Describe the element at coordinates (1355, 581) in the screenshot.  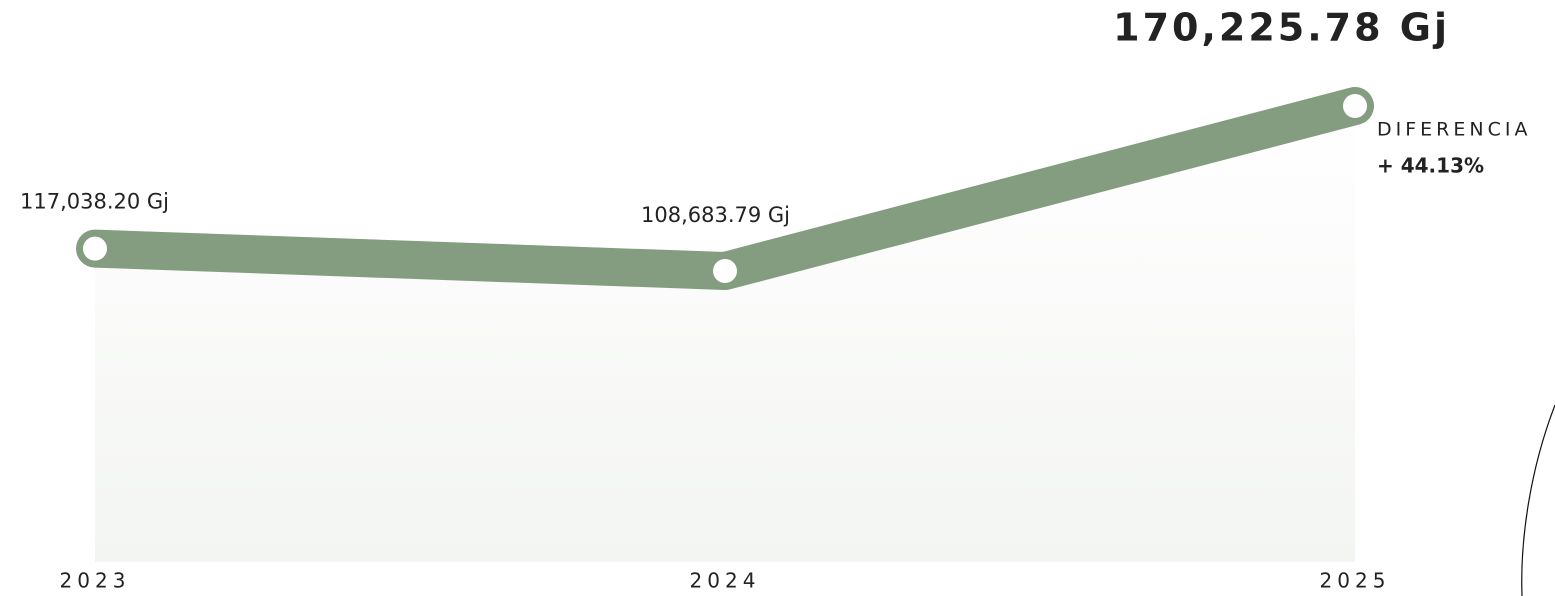
I see `x-tick-label: 2025` at that location.